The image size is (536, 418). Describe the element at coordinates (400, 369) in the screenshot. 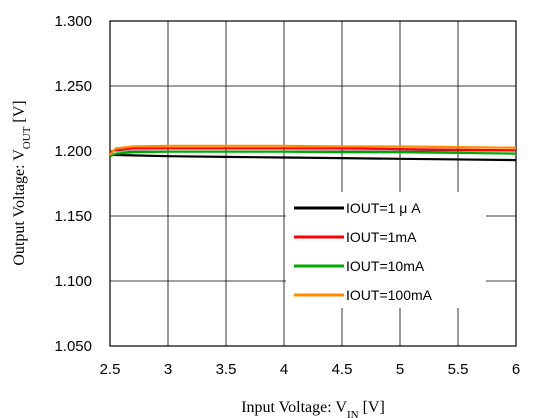

I see `x-tick-label: 5` at that location.